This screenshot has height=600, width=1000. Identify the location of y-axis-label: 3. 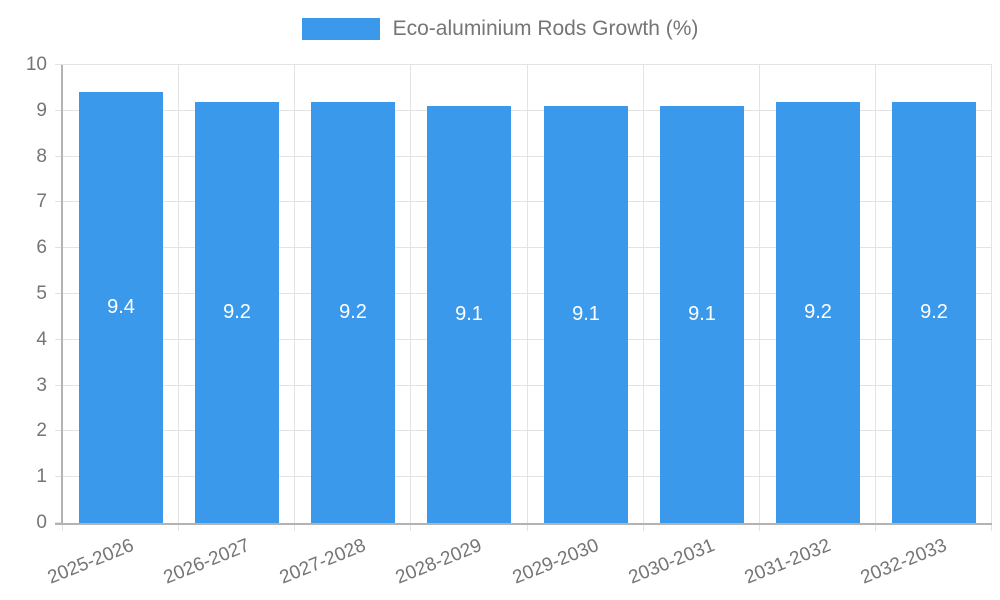
(41, 385).